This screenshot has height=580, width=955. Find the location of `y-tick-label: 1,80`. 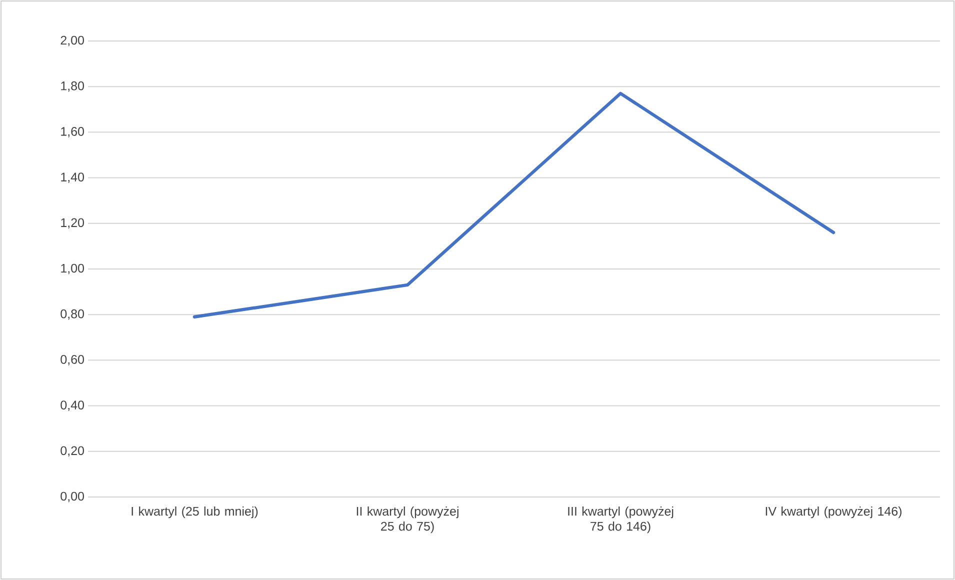

y-tick-label: 1,80 is located at coordinates (72, 86).